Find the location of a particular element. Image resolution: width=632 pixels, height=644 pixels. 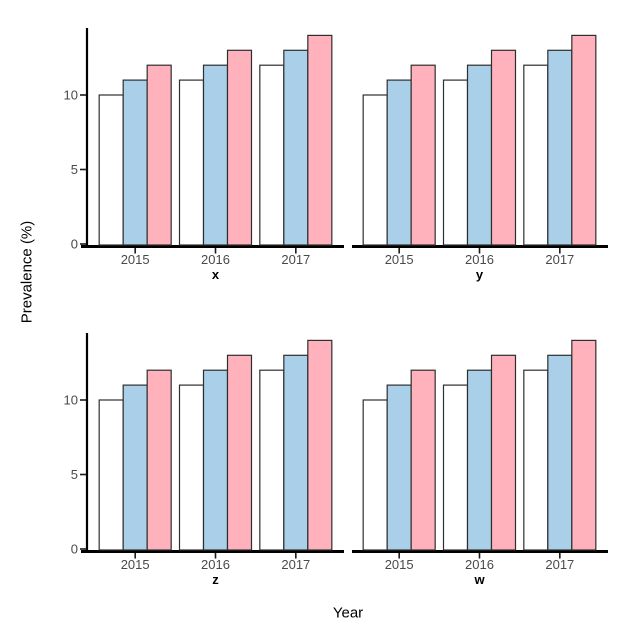

x-tick-label-y-2017: 2017 is located at coordinates (559, 259).